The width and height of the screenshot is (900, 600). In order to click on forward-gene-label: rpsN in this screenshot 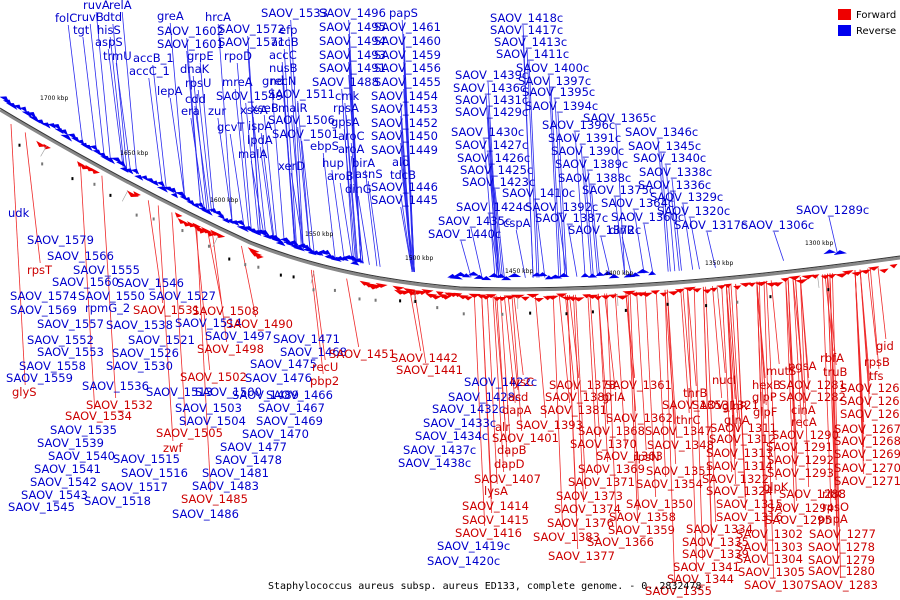, I will do `click(646, 457)`.